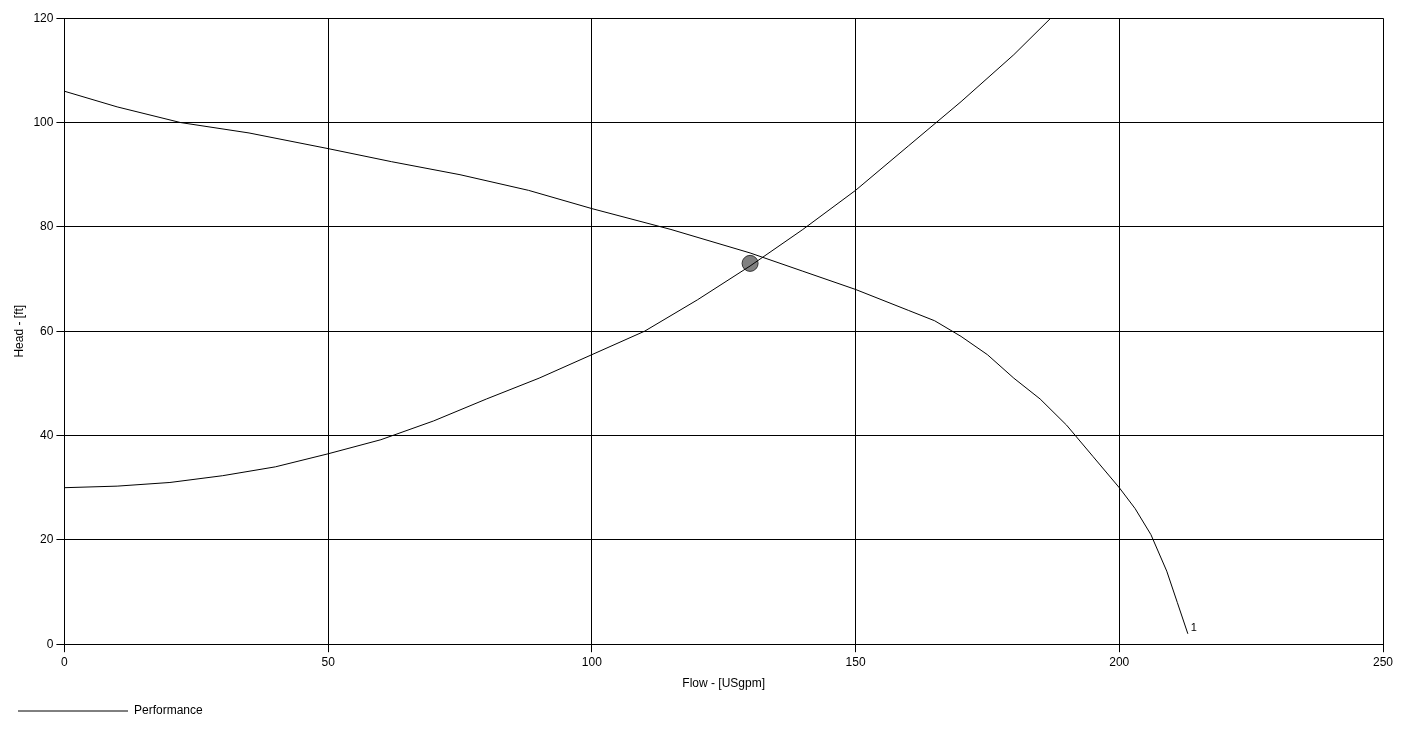  What do you see at coordinates (592, 661) in the screenshot?
I see `x-tick-label: 100` at bounding box center [592, 661].